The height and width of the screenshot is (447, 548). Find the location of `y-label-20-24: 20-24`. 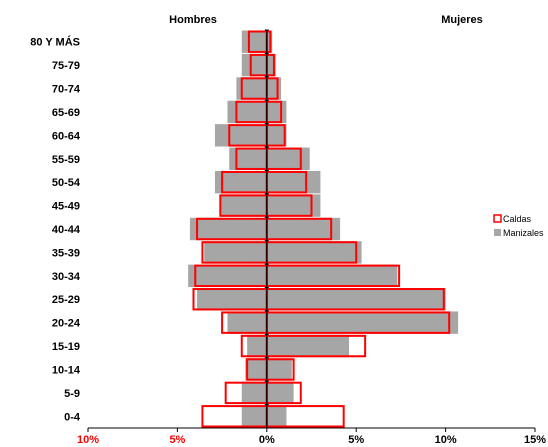

y-label-20-24: 20-24 is located at coordinates (66, 324).